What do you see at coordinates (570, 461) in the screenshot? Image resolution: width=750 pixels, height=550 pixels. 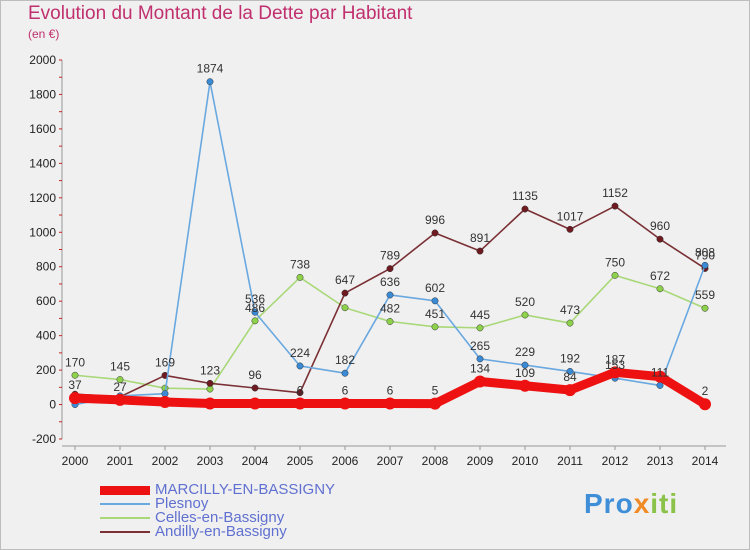 I see `x-tick-label: 2011` at bounding box center [570, 461].